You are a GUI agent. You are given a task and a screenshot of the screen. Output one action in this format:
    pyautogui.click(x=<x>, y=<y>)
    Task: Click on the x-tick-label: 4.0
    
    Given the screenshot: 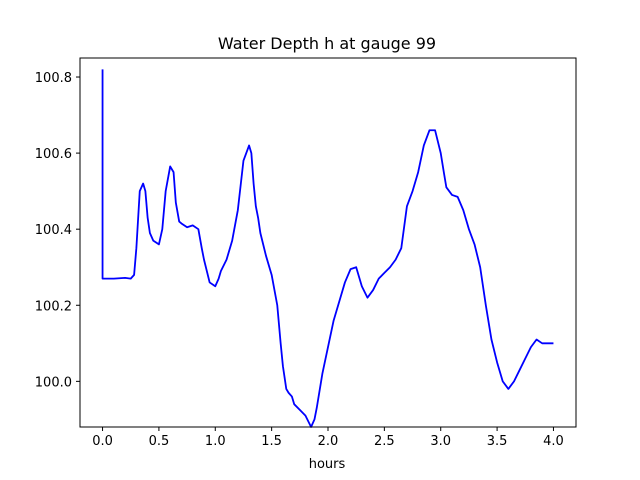 What is the action you would take?
    pyautogui.click(x=553, y=441)
    